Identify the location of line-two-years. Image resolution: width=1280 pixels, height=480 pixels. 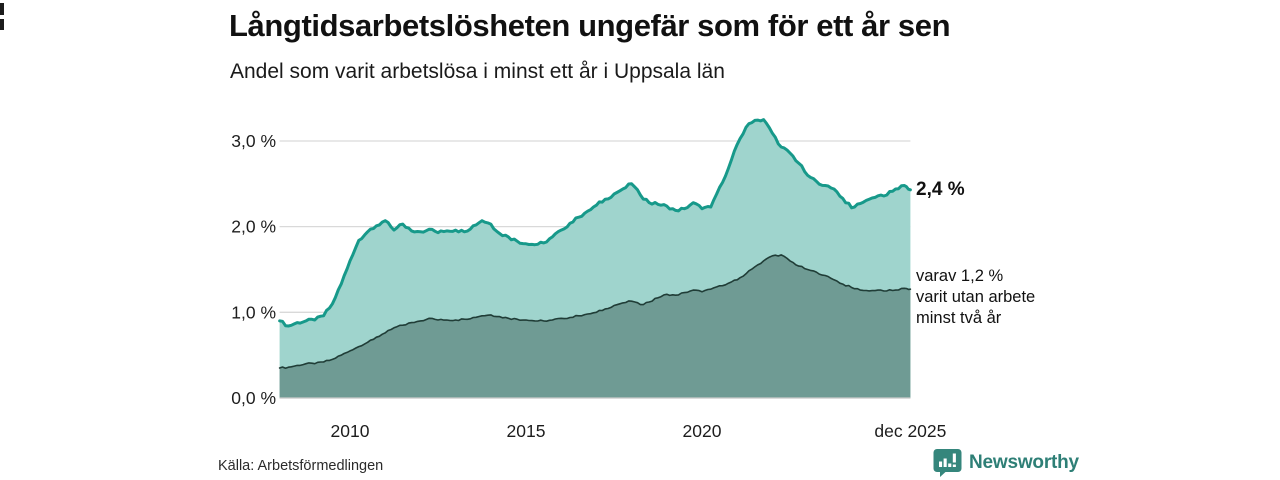
(595, 311).